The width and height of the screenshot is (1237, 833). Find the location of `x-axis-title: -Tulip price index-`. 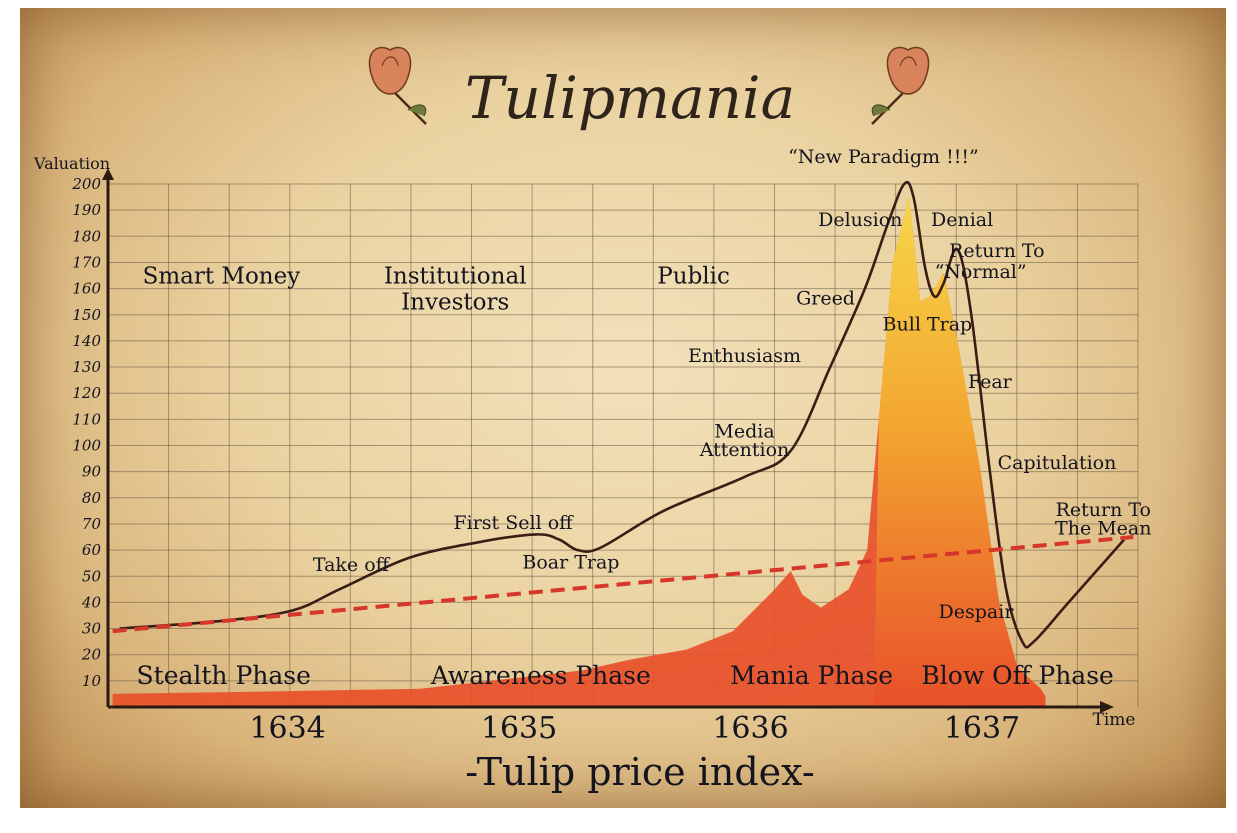

x-axis-title: -Tulip price index- is located at coordinates (640, 772).